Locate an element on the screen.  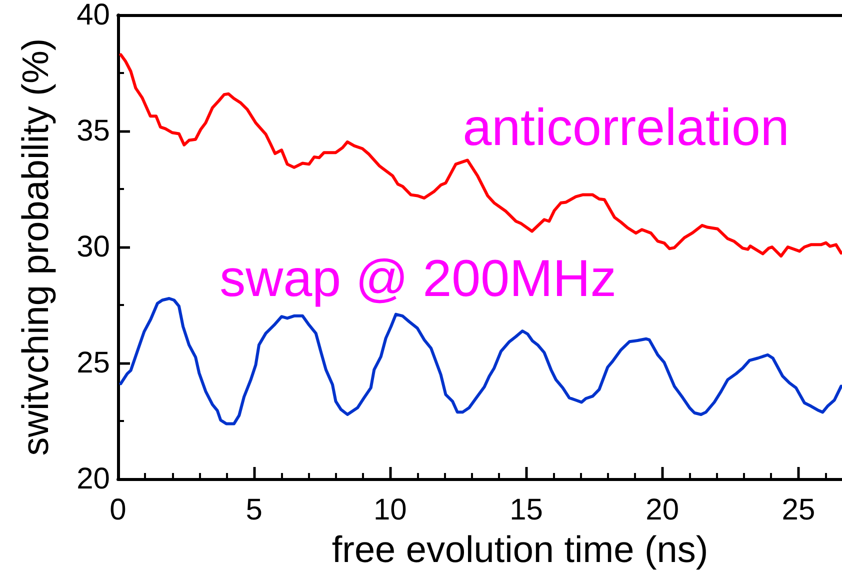
x-tick-label: 25 is located at coordinates (799, 510).